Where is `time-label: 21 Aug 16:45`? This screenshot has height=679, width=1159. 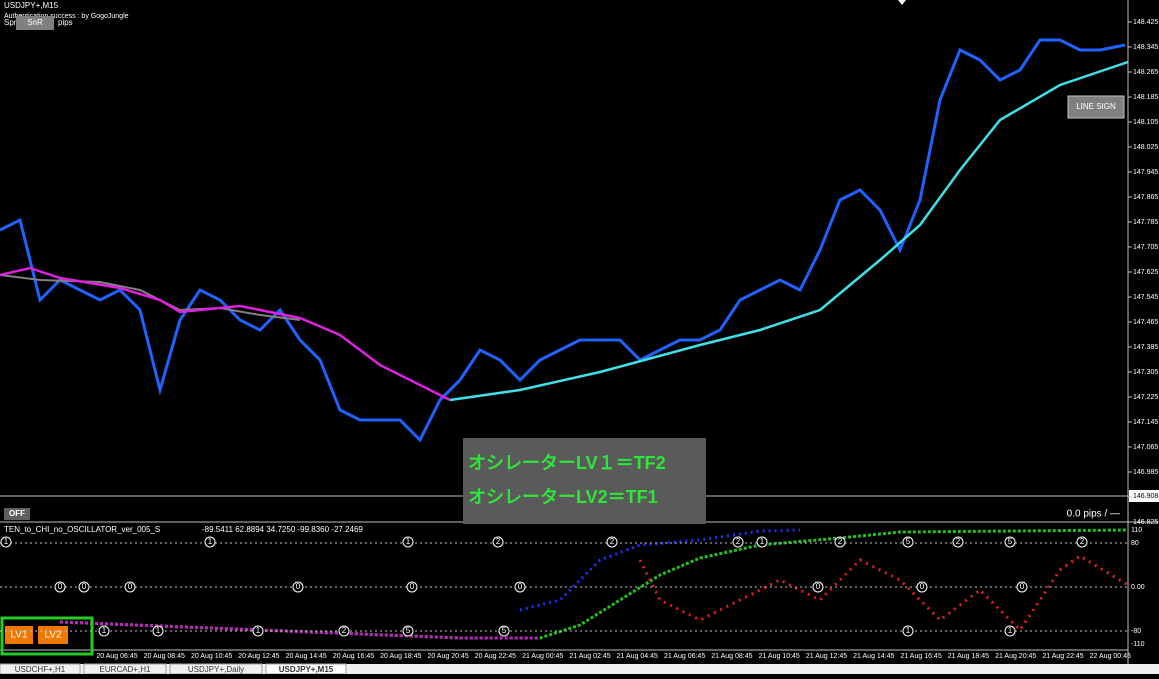 time-label: 21 Aug 16:45 is located at coordinates (920, 656).